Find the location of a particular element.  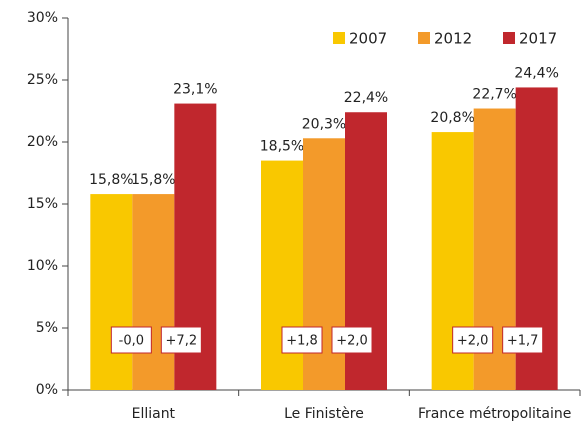

data-label: 20,8% is located at coordinates (452, 118).